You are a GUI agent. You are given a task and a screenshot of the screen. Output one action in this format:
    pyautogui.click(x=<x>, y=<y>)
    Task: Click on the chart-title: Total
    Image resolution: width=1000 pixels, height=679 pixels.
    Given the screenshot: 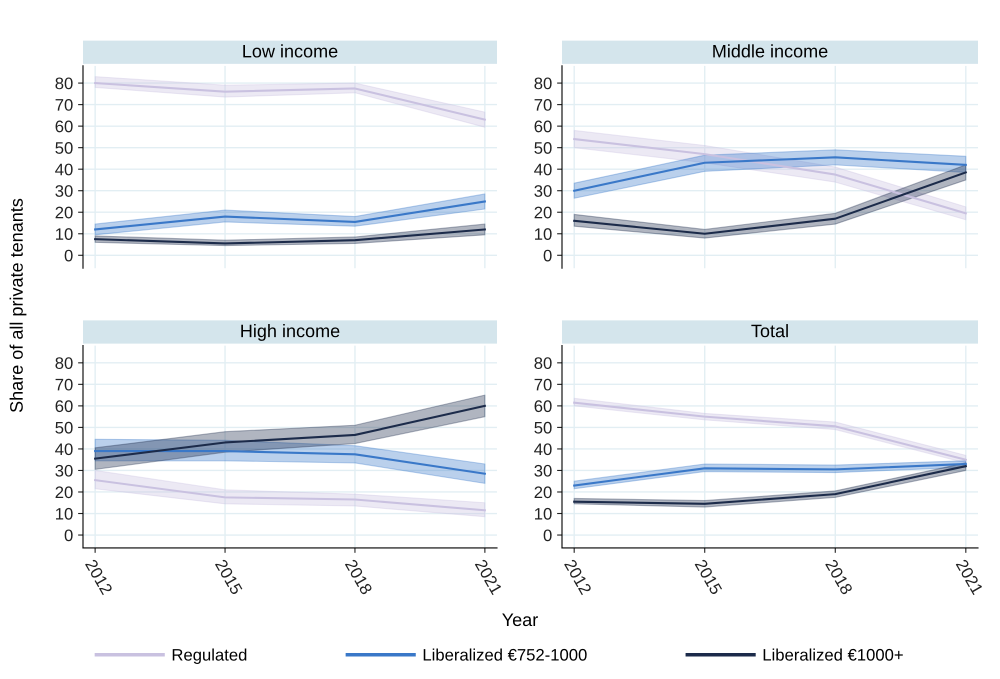 What is the action you would take?
    pyautogui.click(x=769, y=331)
    